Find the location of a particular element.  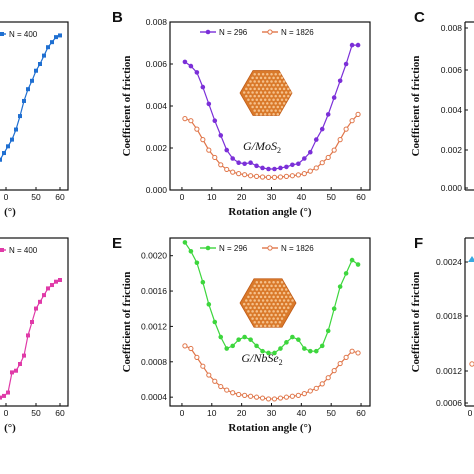

y-tick-label: 0.0018 is located at coordinates (449, 316).